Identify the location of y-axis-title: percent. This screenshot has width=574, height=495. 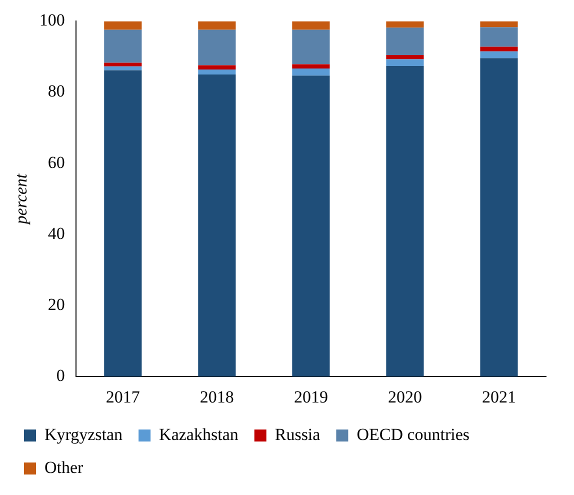
(21, 199).